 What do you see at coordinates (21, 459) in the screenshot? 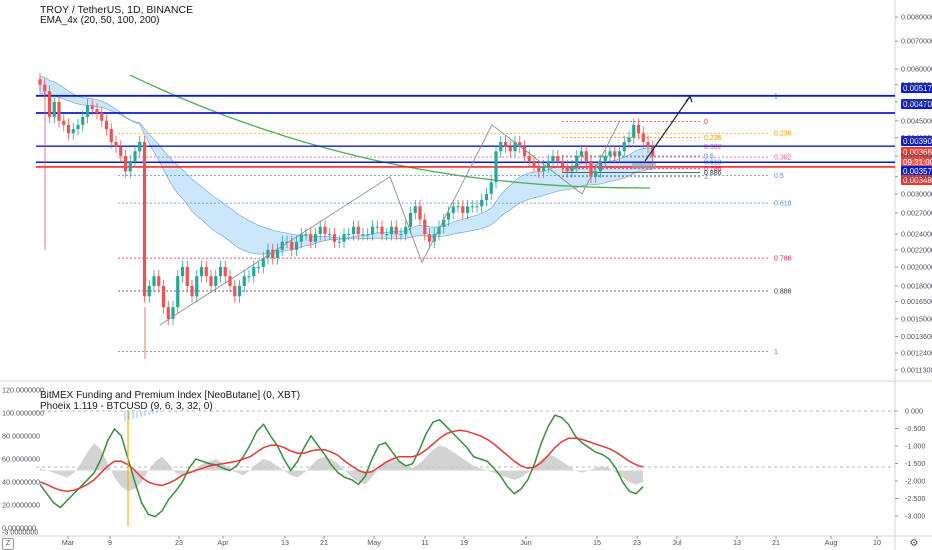
I see `lower-left-tick-label: 60.0000000` at bounding box center [21, 459].